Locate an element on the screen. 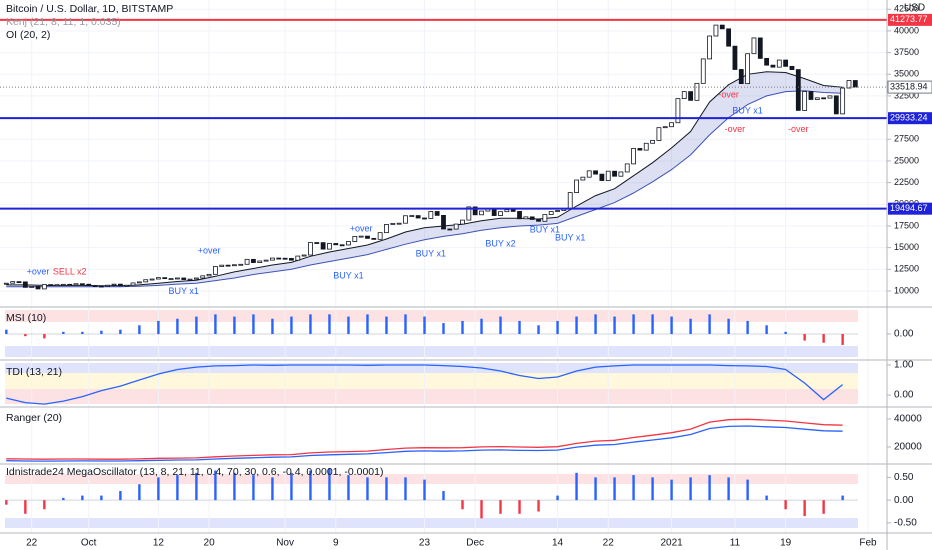 This screenshot has height=550, width=932. indicator-line is located at coordinates (424, 443).